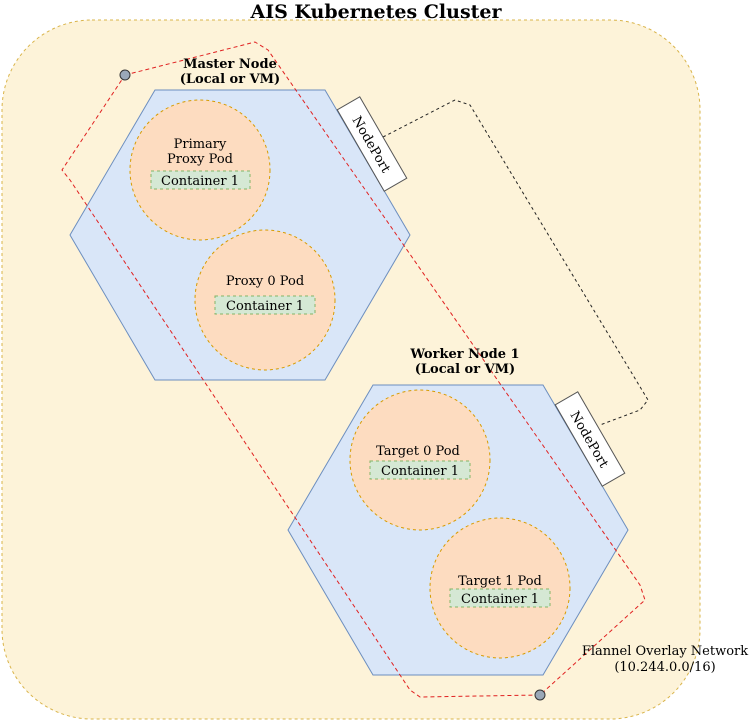 Image resolution: width=751 pixels, height=721 pixels. I want to click on pod-label: Target 0 Pod, so click(418, 451).